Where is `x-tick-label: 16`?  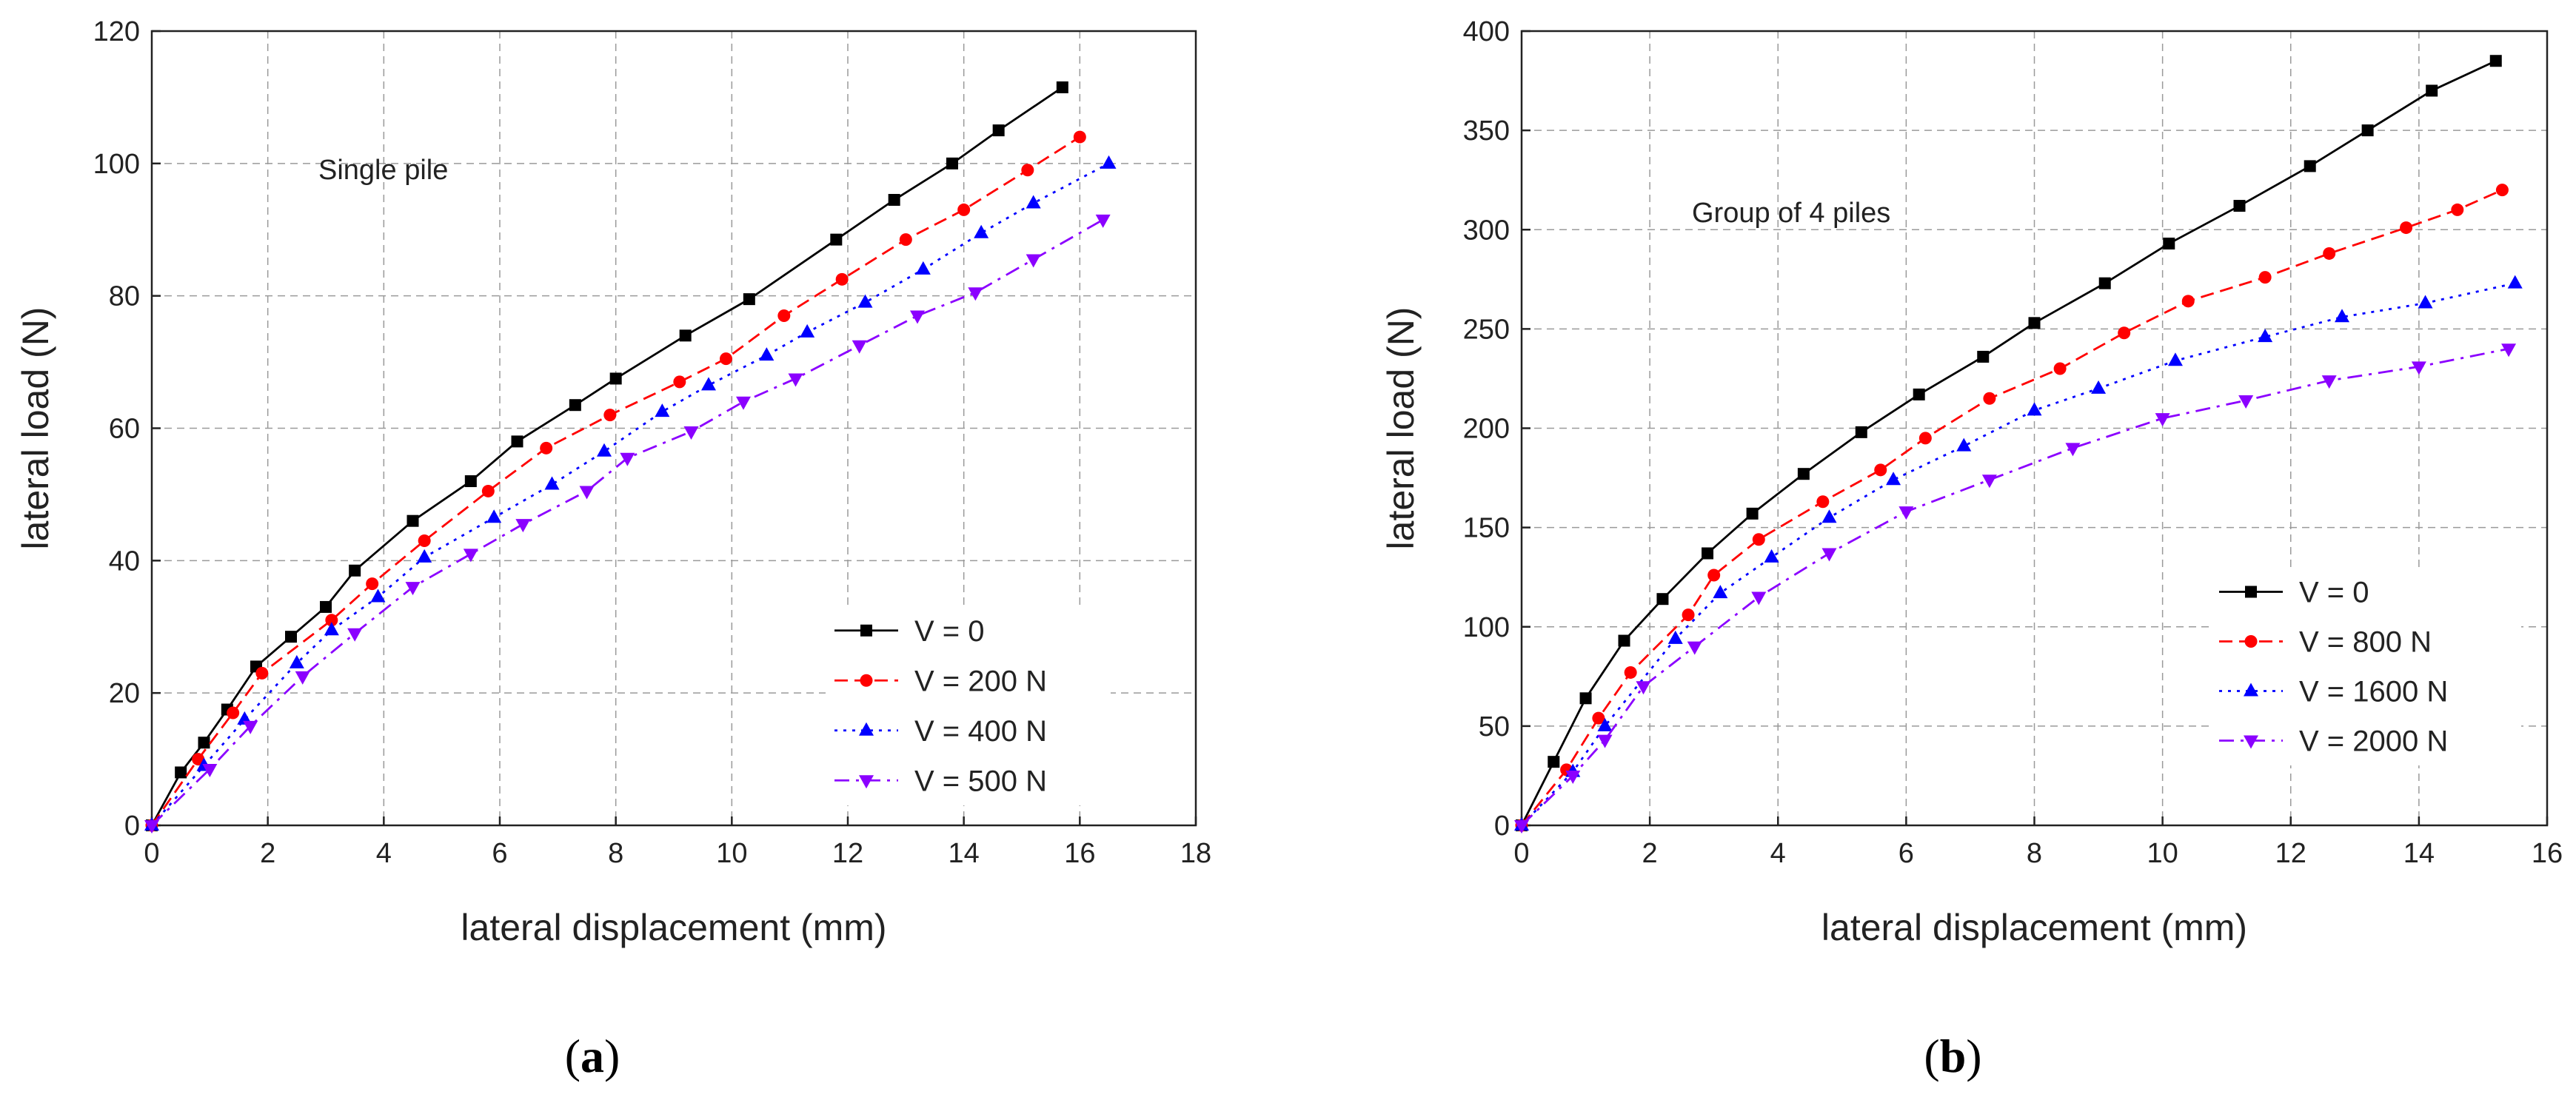
x-tick-label: 16 is located at coordinates (1079, 853).